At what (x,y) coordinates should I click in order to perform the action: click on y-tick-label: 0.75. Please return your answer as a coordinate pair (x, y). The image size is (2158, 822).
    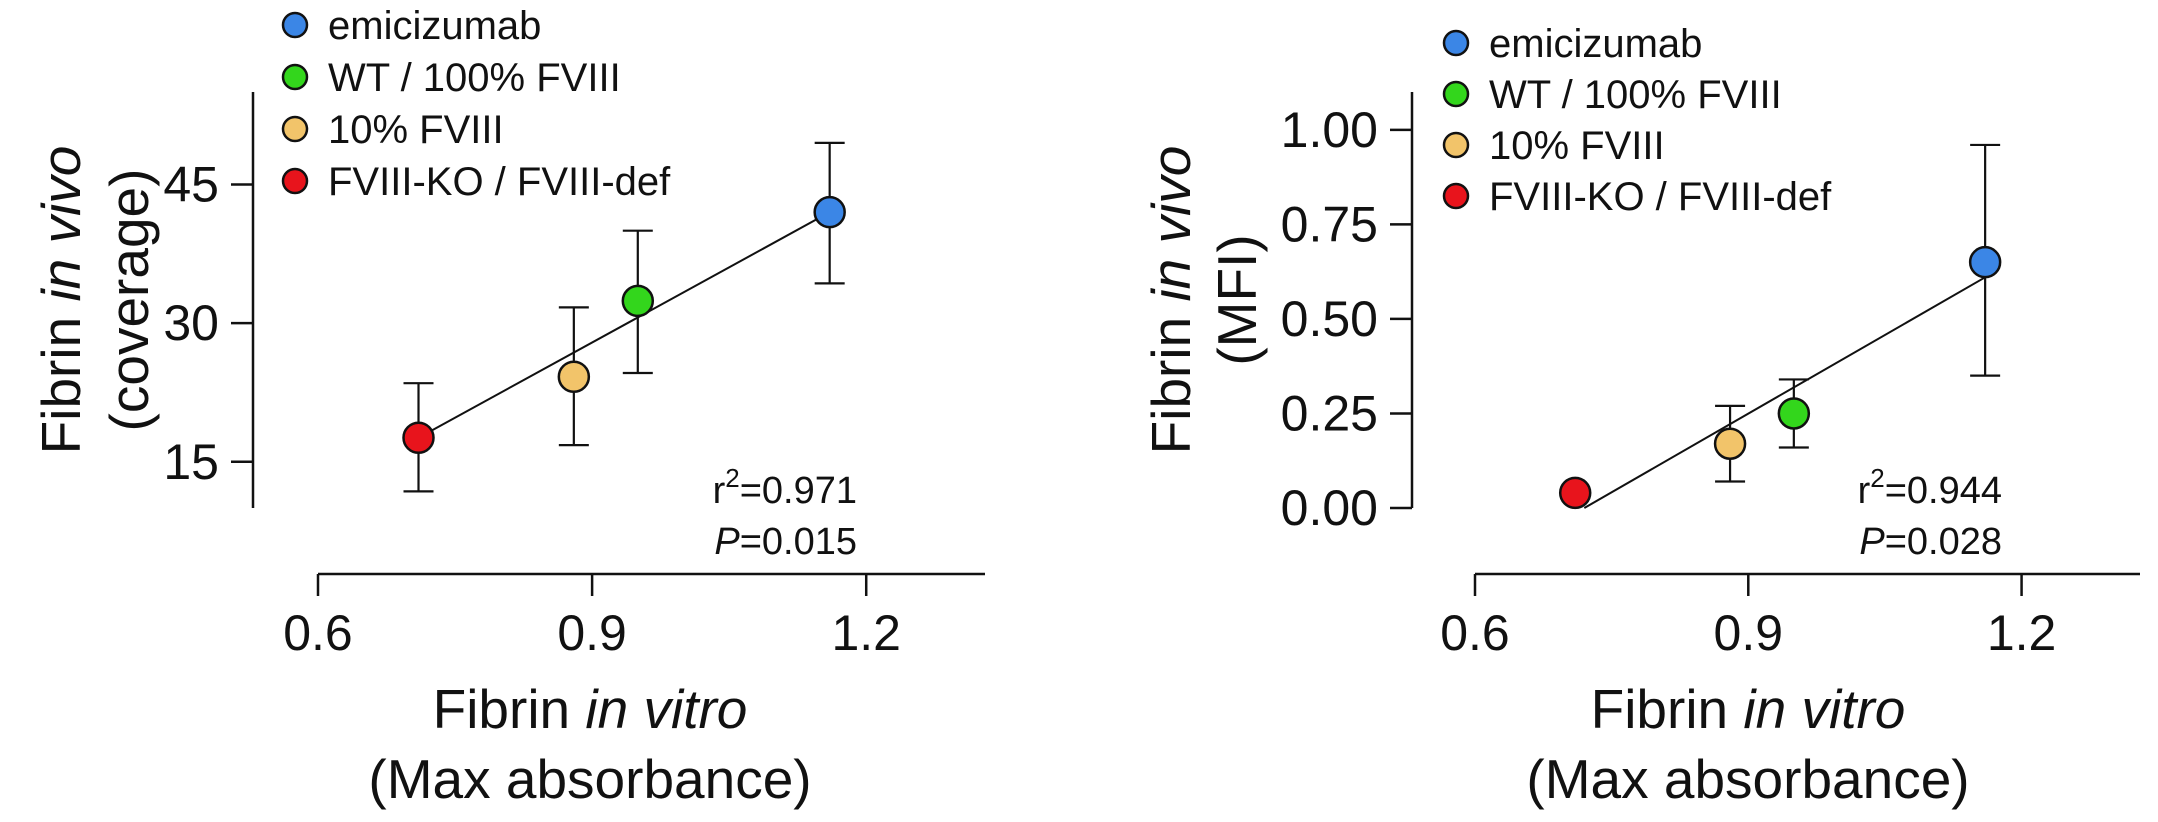
    Looking at the image, I should click on (1329, 224).